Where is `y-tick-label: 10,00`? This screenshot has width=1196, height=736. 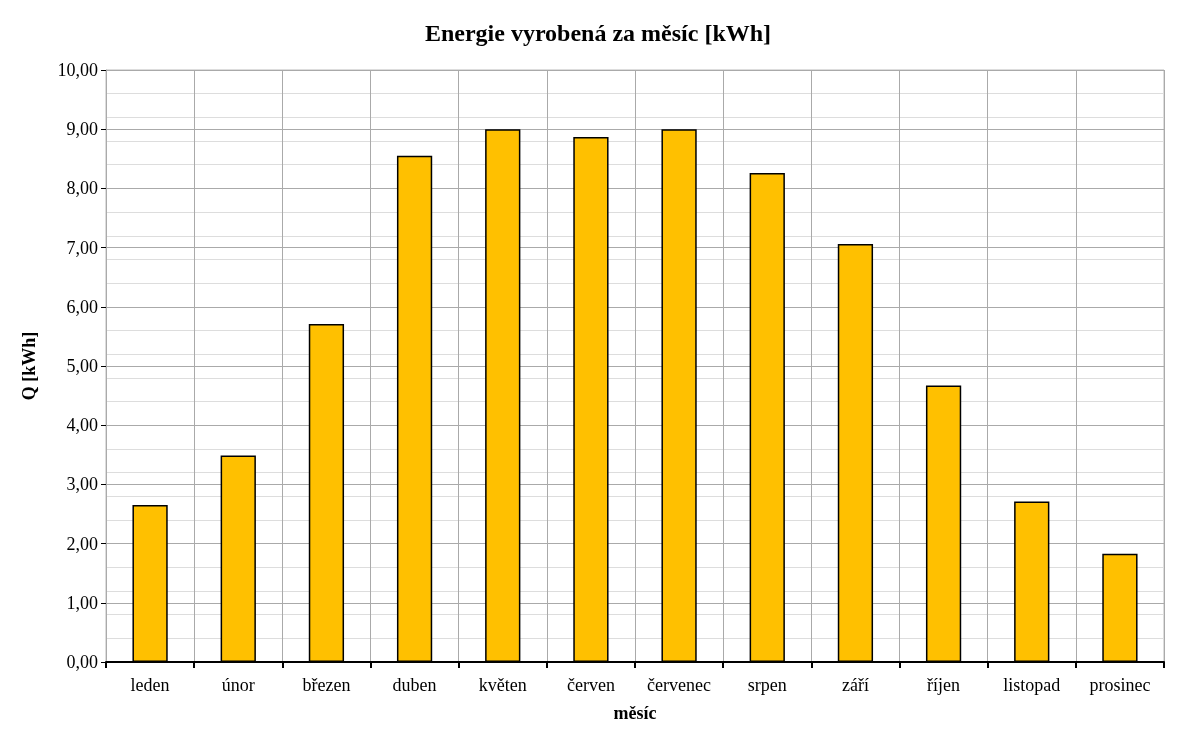
y-tick-label: 10,00 is located at coordinates (77, 70).